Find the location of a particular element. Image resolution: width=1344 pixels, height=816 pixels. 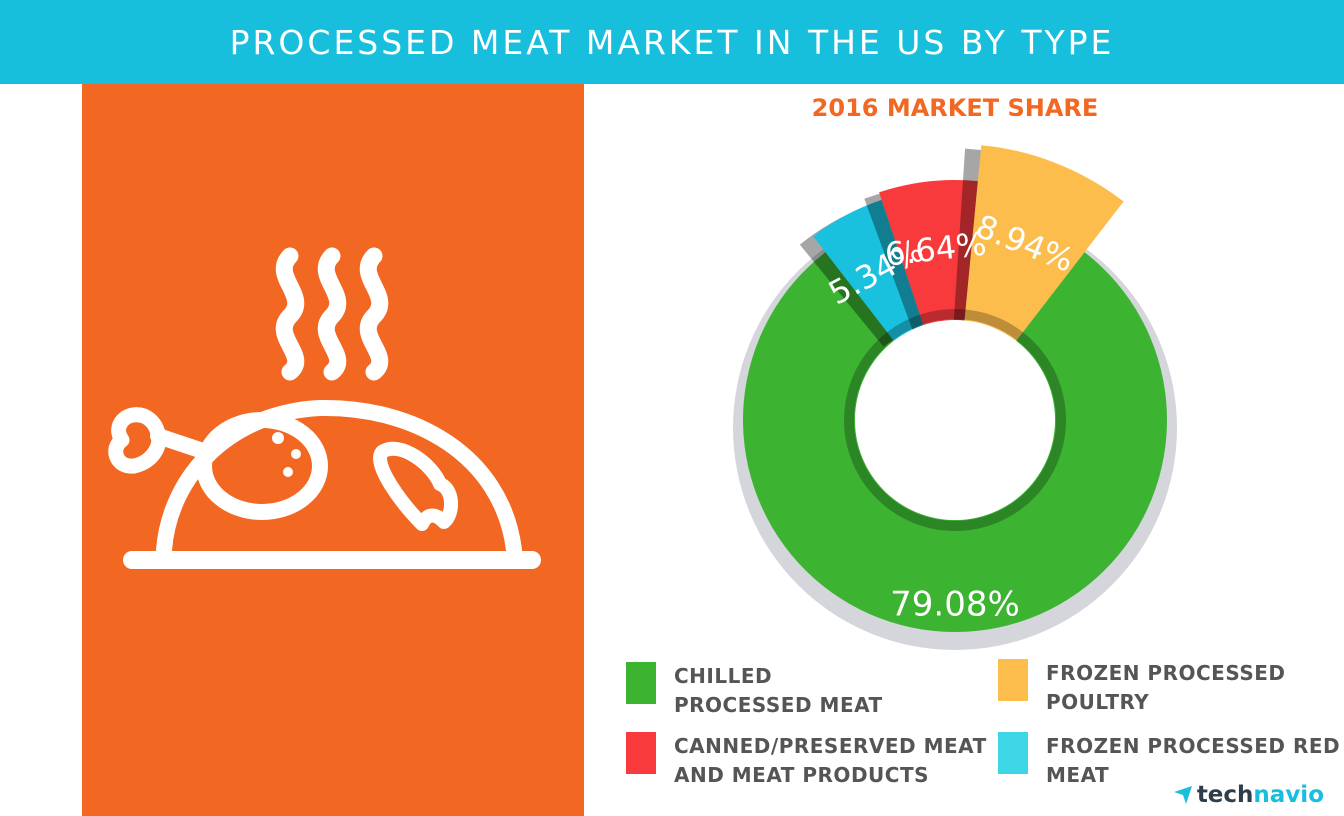

page-title: PROCESSED MEAT MARKET IN THE US BY TYPE is located at coordinates (672, 42).